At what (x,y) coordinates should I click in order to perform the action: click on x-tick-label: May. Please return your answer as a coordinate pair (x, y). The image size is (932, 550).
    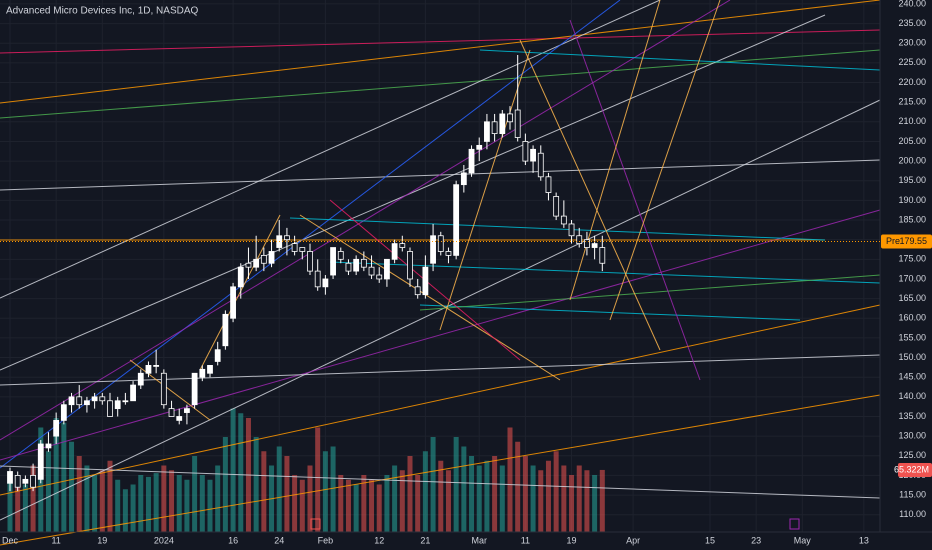
    Looking at the image, I should click on (803, 540).